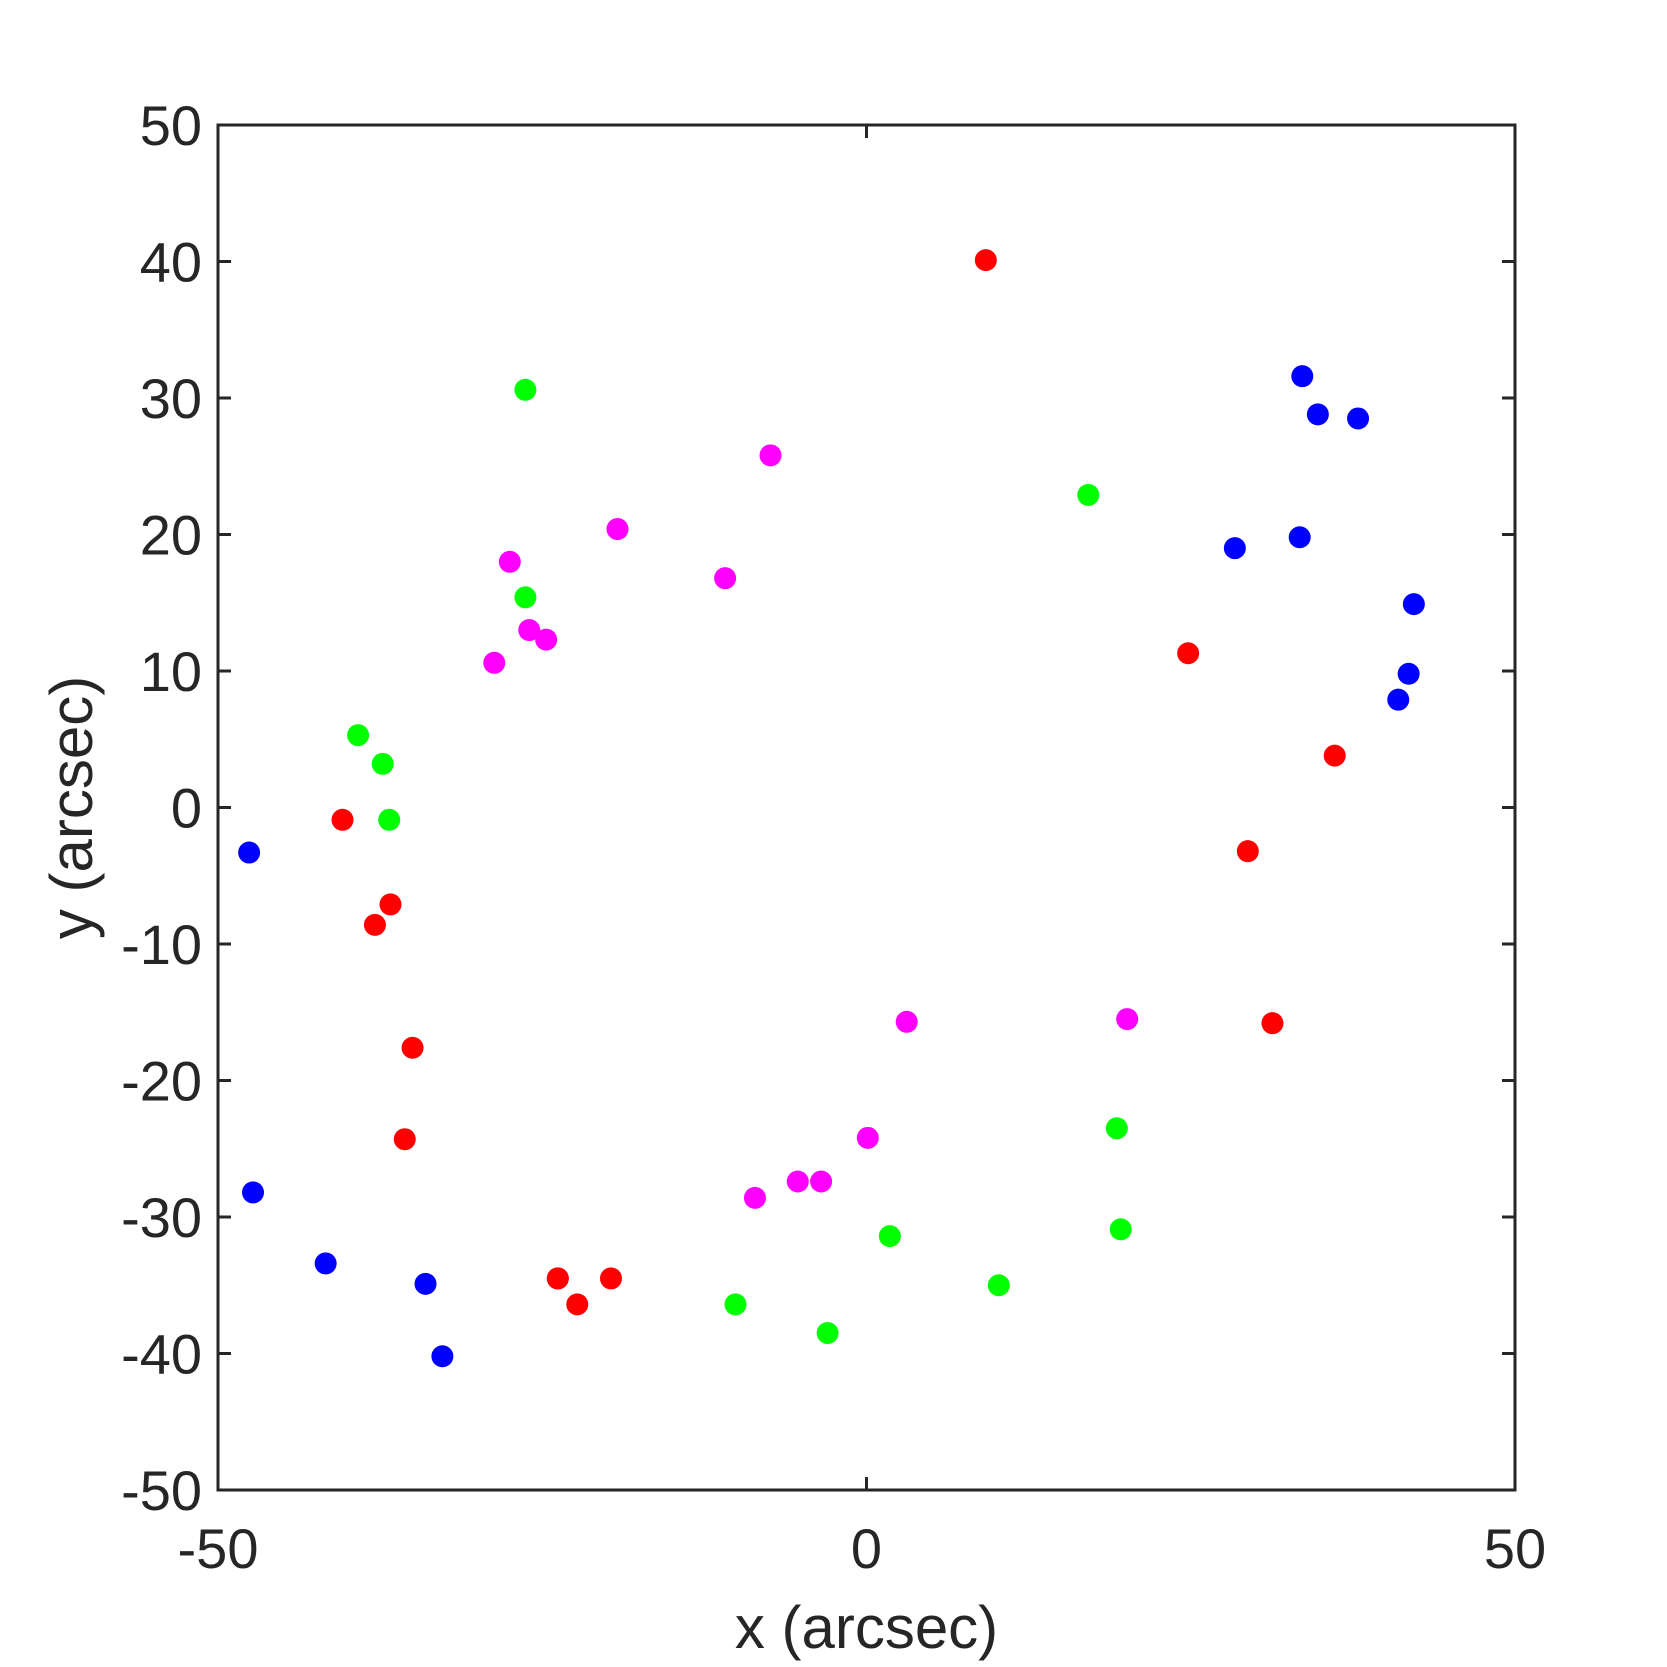 The width and height of the screenshot is (1667, 1667). I want to click on y-tick-label: -20, so click(161, 1081).